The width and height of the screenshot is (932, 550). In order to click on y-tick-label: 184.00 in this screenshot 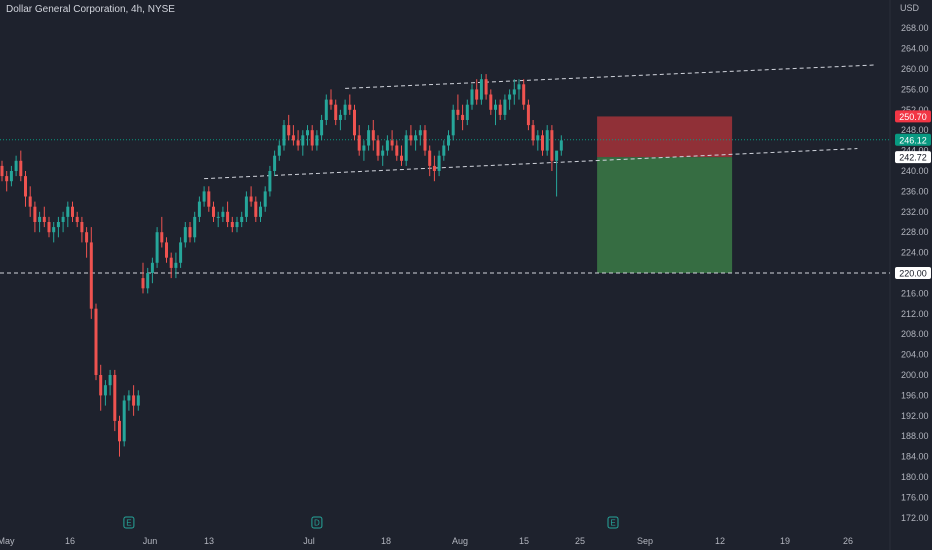, I will do `click(915, 457)`.